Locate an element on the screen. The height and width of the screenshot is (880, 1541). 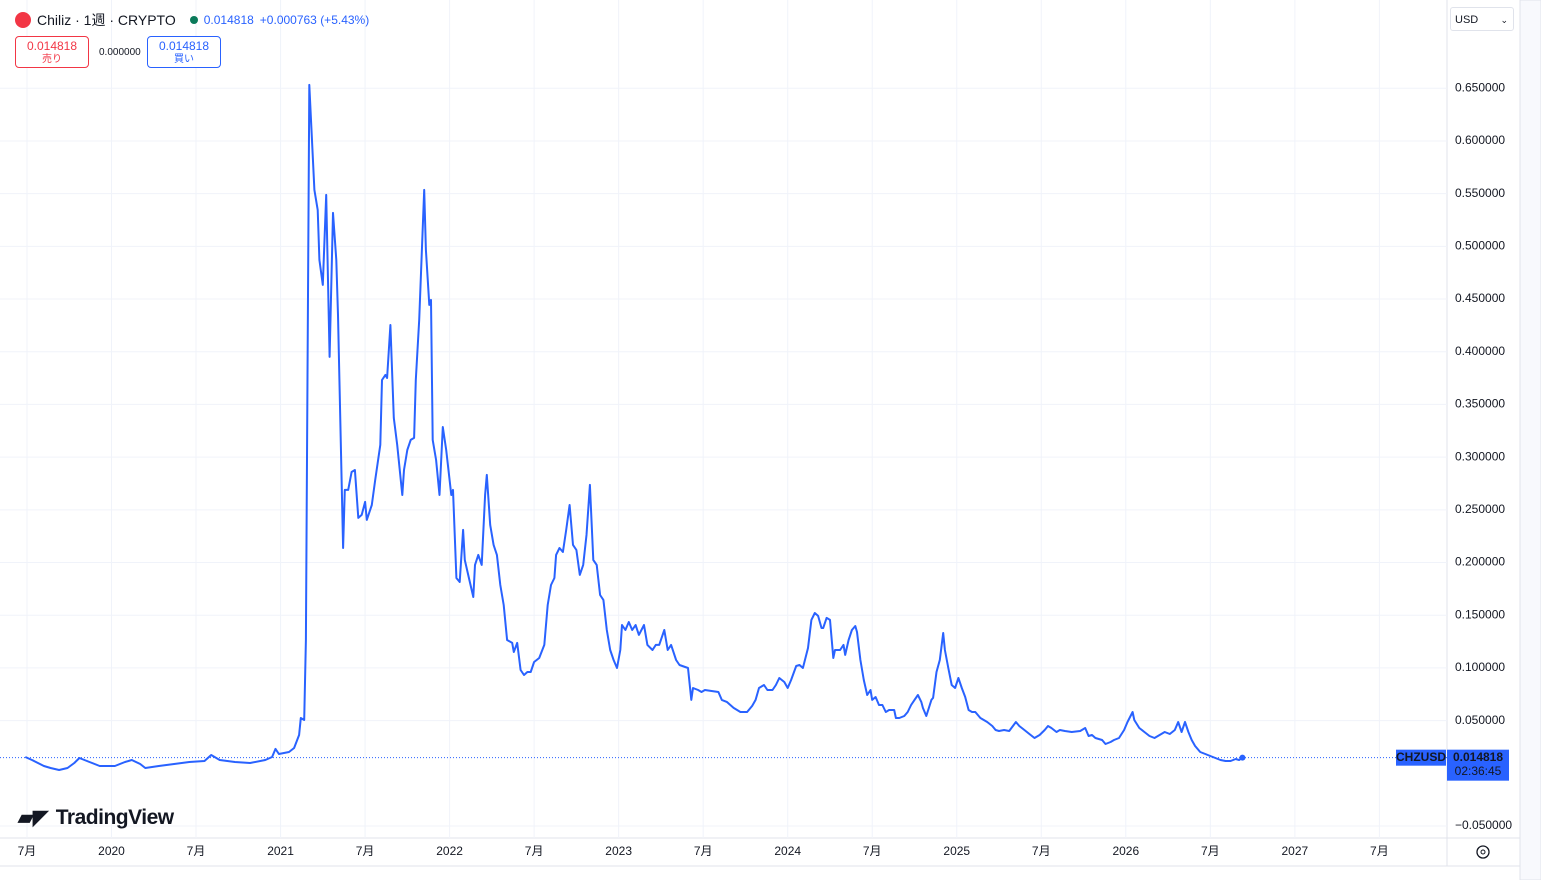
coin-icon is located at coordinates (23, 20).